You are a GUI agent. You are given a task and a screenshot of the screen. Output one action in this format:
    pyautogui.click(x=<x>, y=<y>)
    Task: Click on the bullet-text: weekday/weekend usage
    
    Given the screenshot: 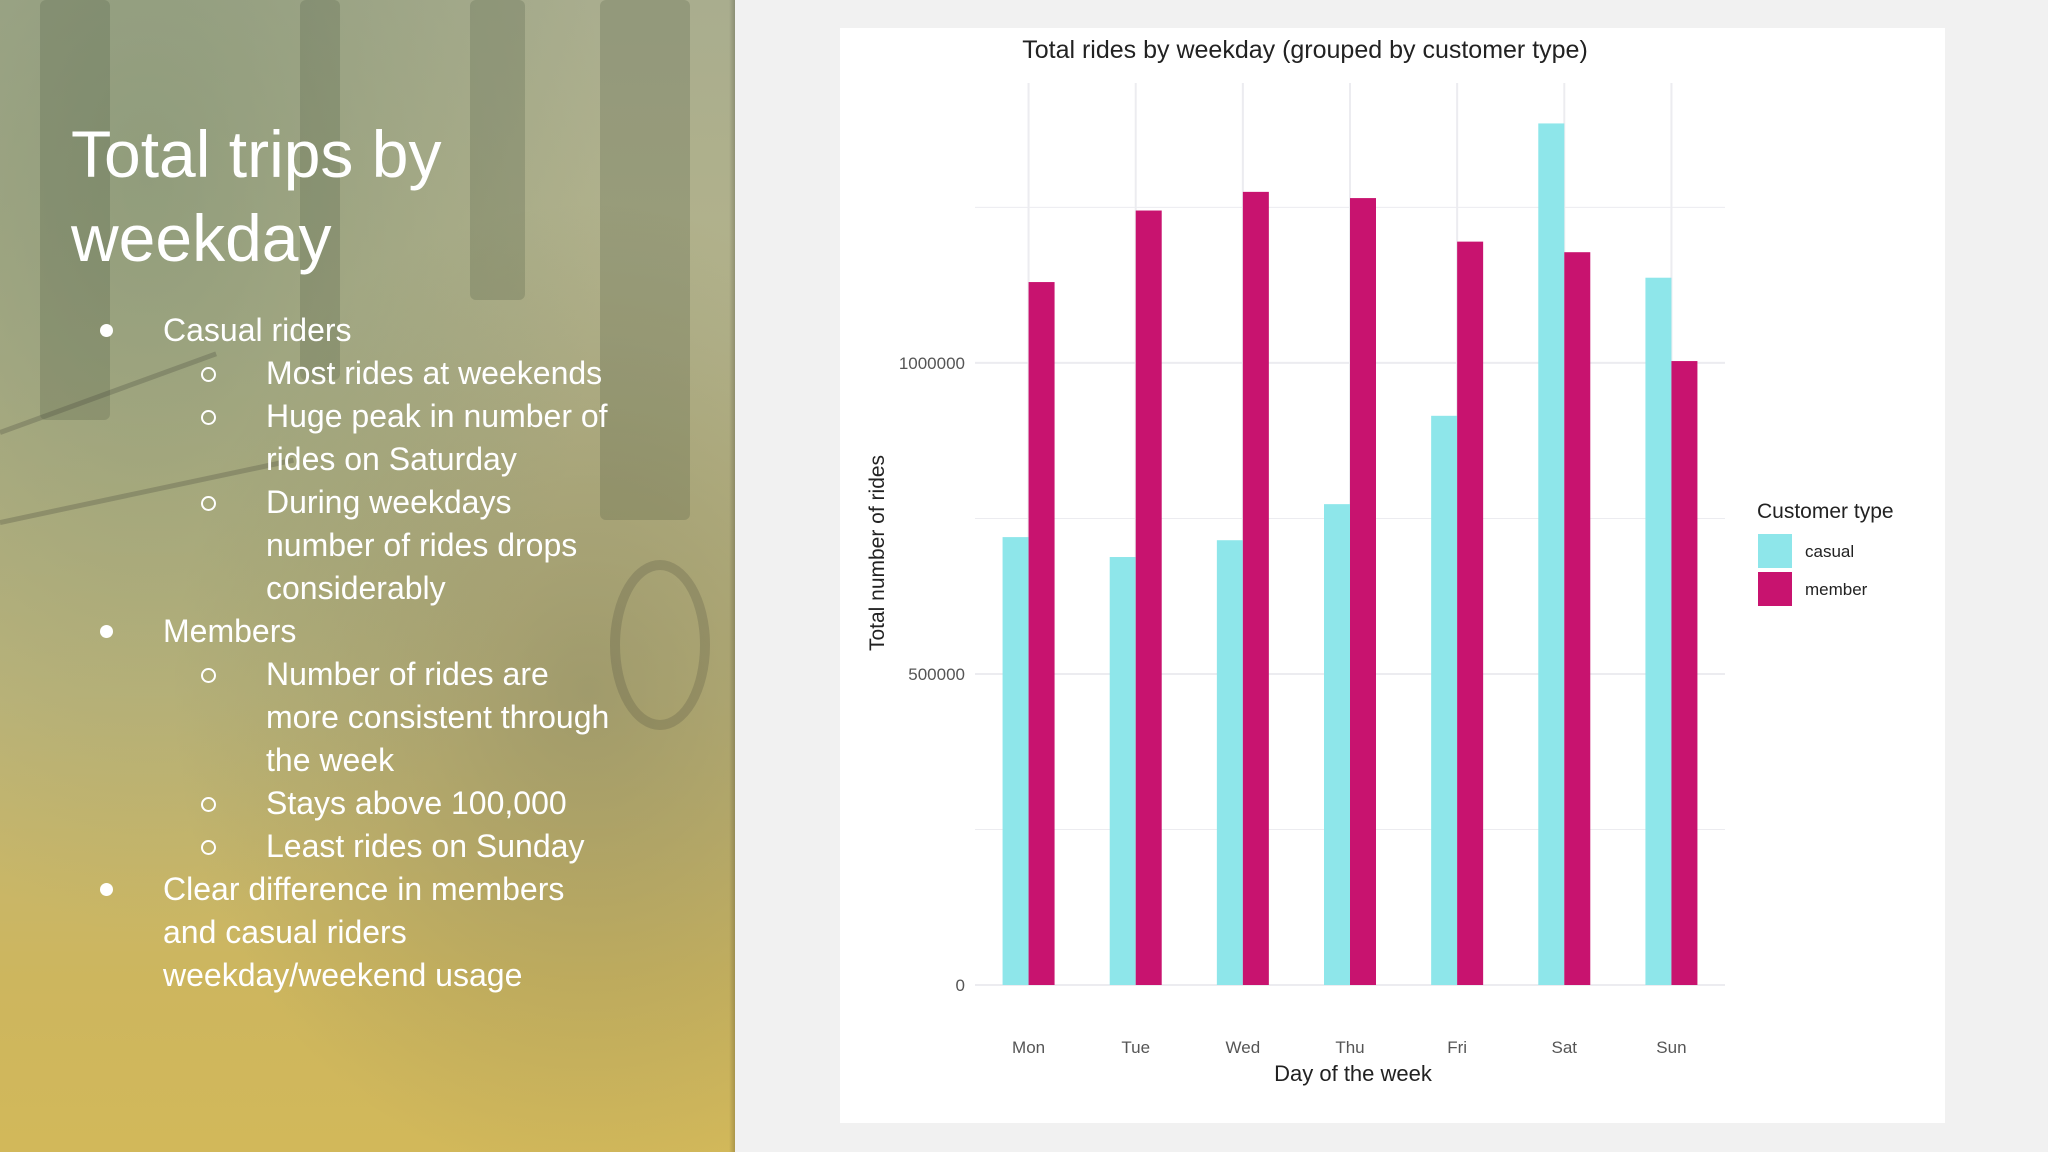 What is the action you would take?
    pyautogui.click(x=343, y=975)
    